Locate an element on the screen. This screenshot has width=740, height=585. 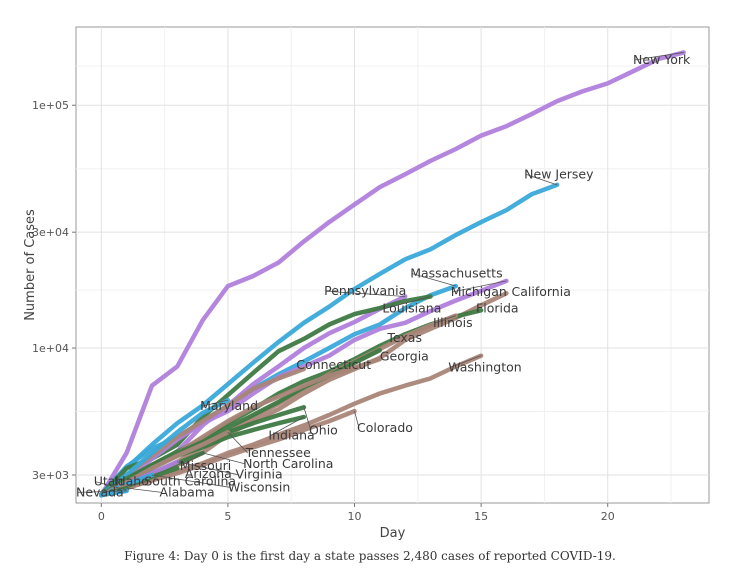
series-label: Utah is located at coordinates (109, 481).